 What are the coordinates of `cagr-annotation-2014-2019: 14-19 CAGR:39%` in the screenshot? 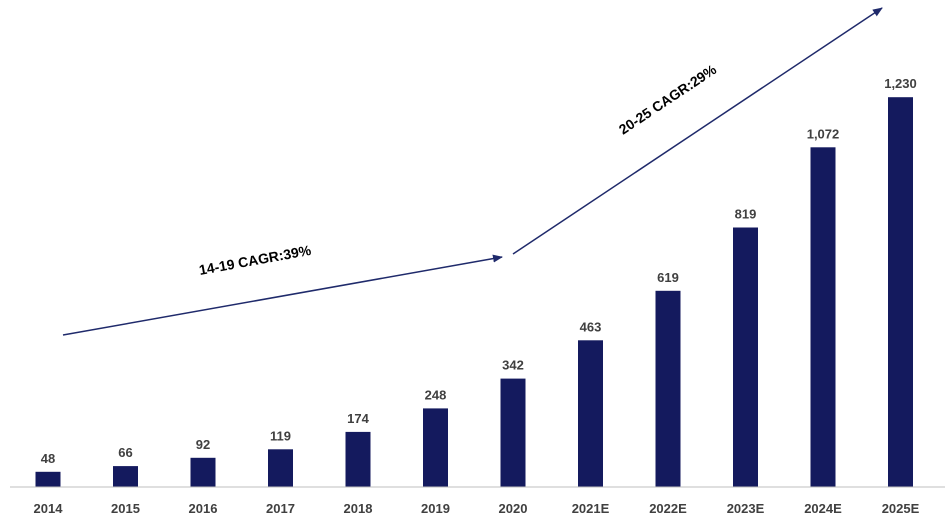 It's located at (255, 260).